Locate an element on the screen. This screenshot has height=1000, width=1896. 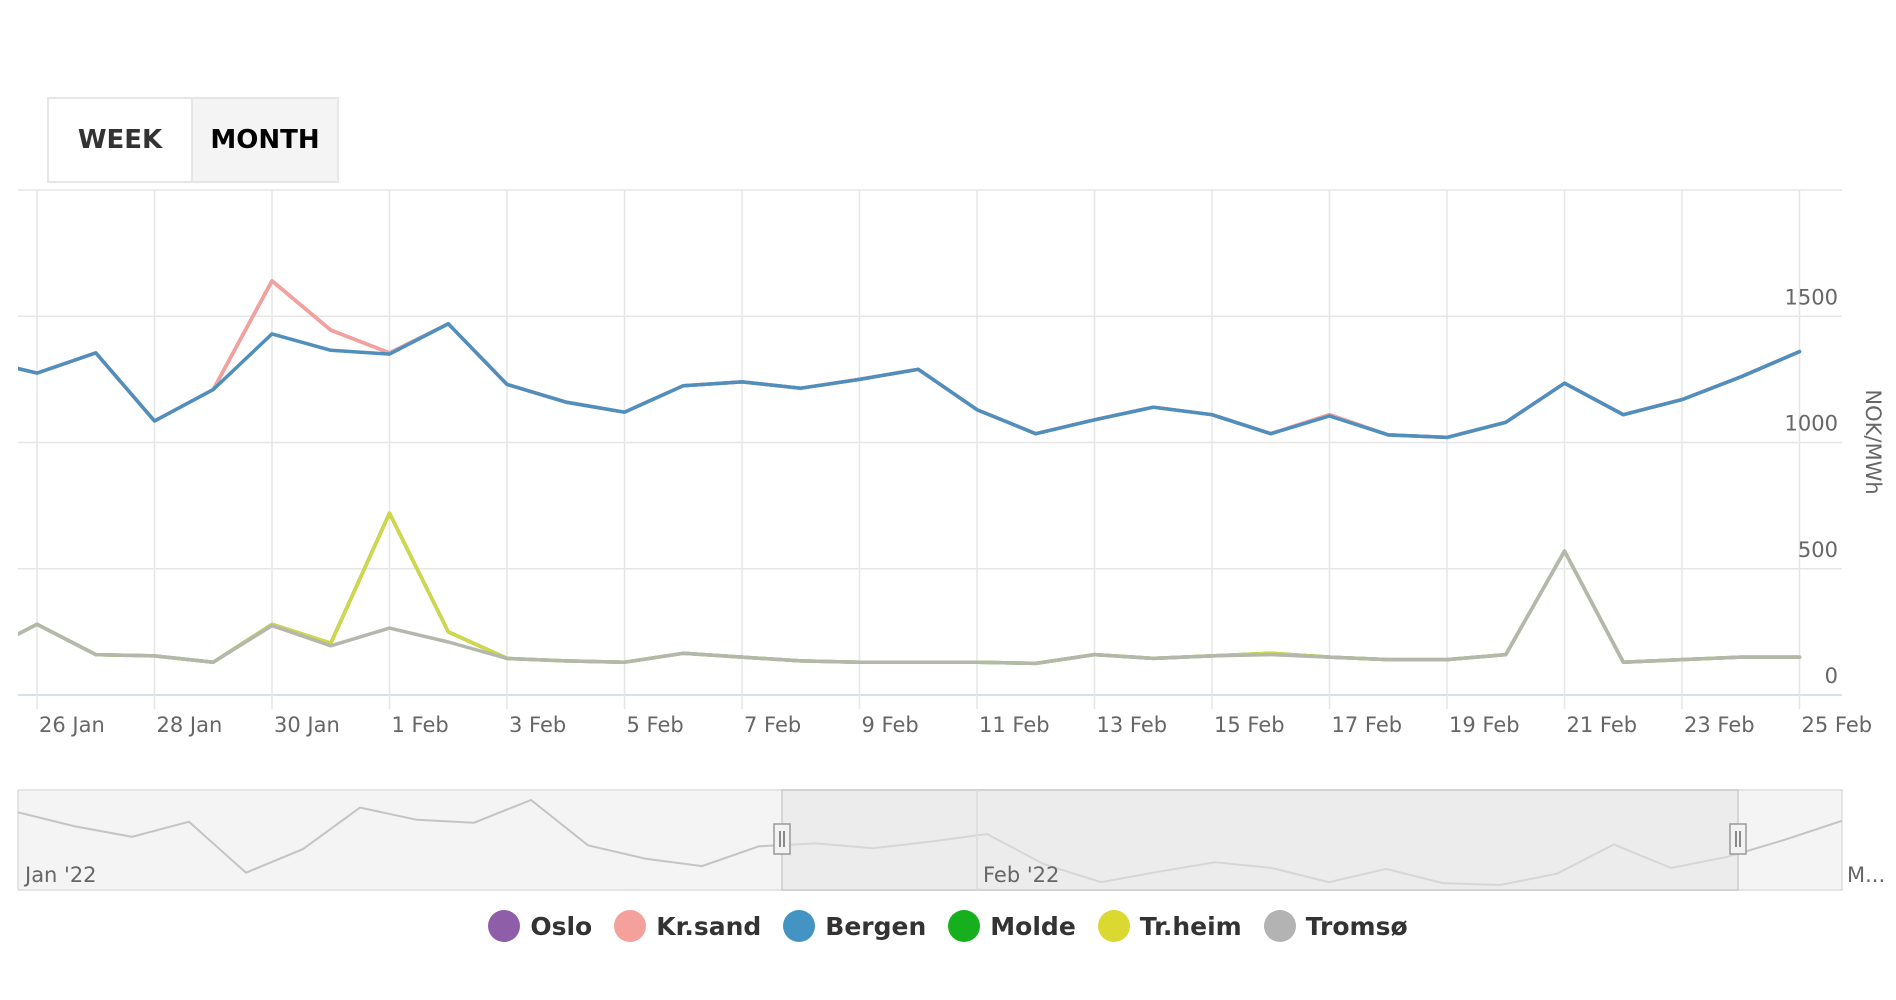
x-tick-label: 26 Jan is located at coordinates (72, 725).